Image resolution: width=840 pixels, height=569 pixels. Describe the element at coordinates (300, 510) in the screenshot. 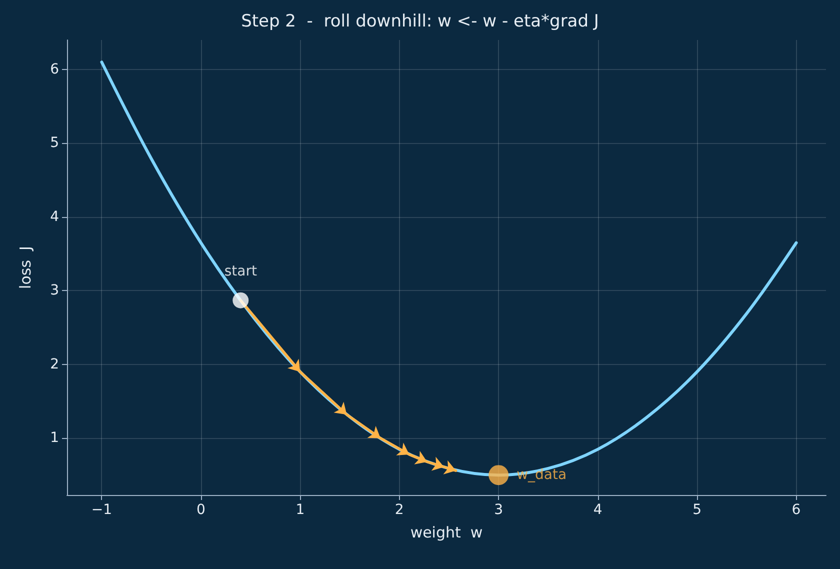

I see `x-tick-label: 1` at that location.